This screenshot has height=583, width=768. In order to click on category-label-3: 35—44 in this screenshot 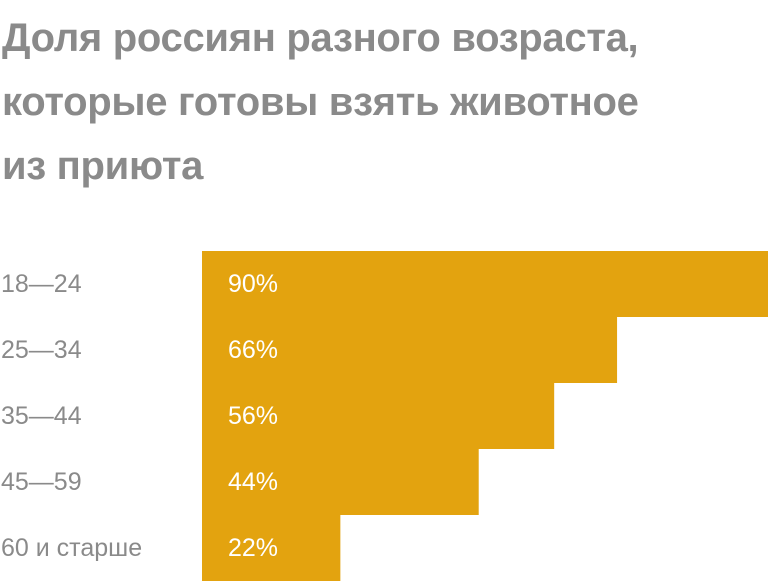, I will do `click(41, 416)`.